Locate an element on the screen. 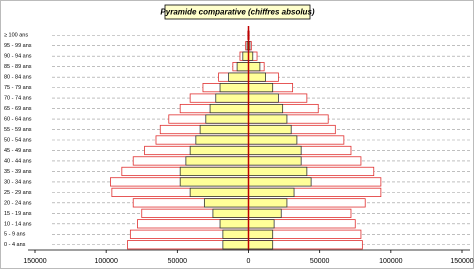  y-tick-label: 65 - 69 ans is located at coordinates (18, 109).